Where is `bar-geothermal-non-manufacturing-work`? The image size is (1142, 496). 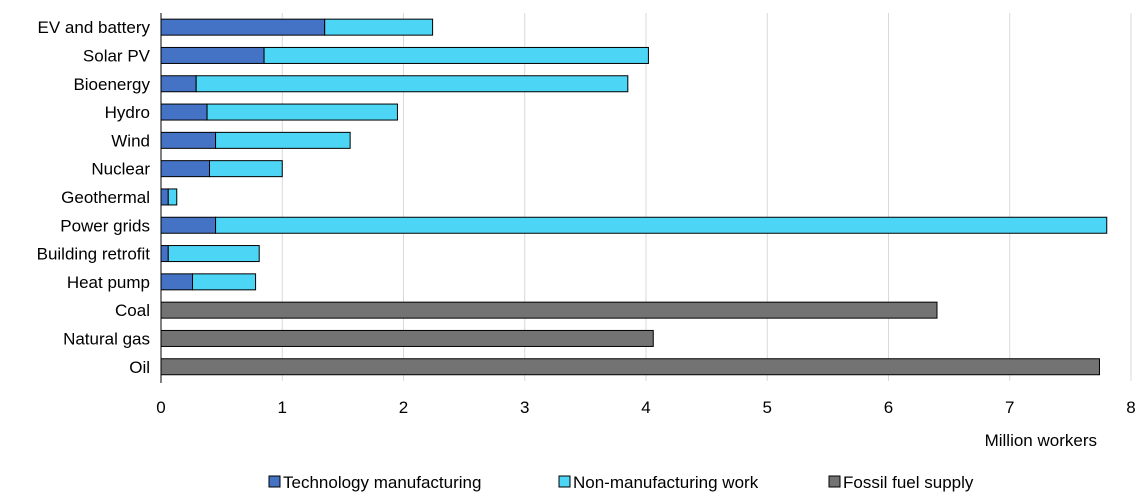
bar-geothermal-non-manufacturing-work is located at coordinates (172, 197).